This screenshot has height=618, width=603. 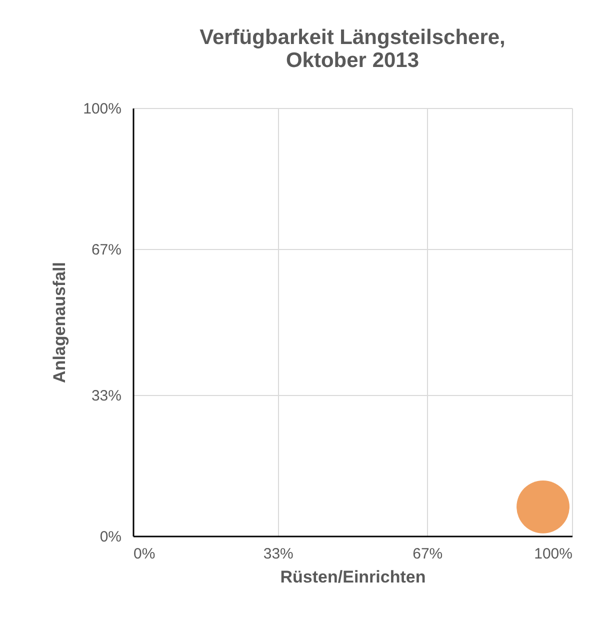 What do you see at coordinates (106, 395) in the screenshot?
I see `y-tick-label: 33%` at bounding box center [106, 395].